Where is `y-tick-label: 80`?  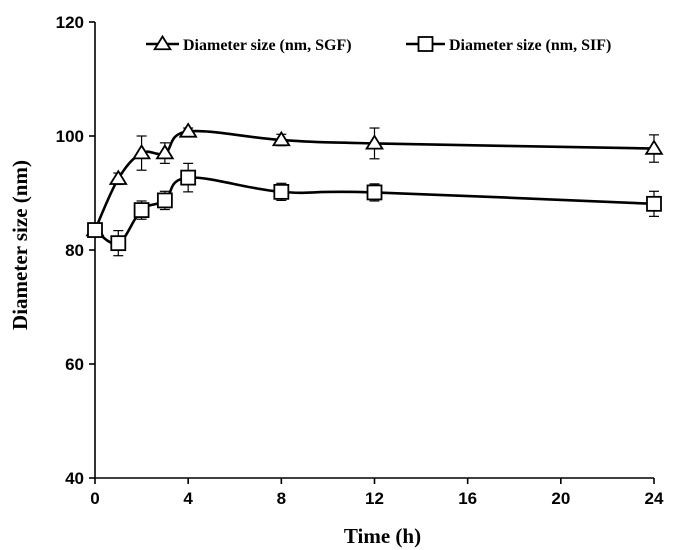
y-tick-label: 80 is located at coordinates (74, 250).